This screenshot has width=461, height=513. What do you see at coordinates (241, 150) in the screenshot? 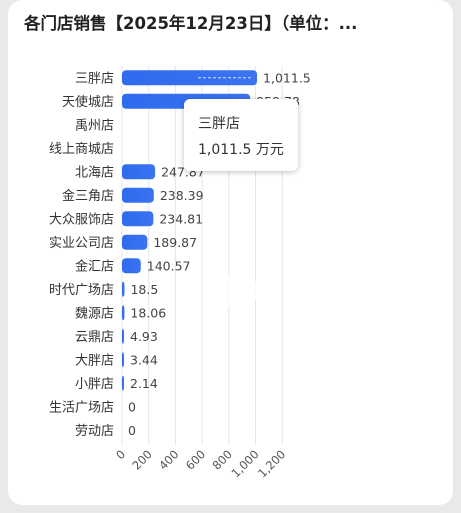
I see `tooltip-value: 1,011.5 万元` at bounding box center [241, 150].